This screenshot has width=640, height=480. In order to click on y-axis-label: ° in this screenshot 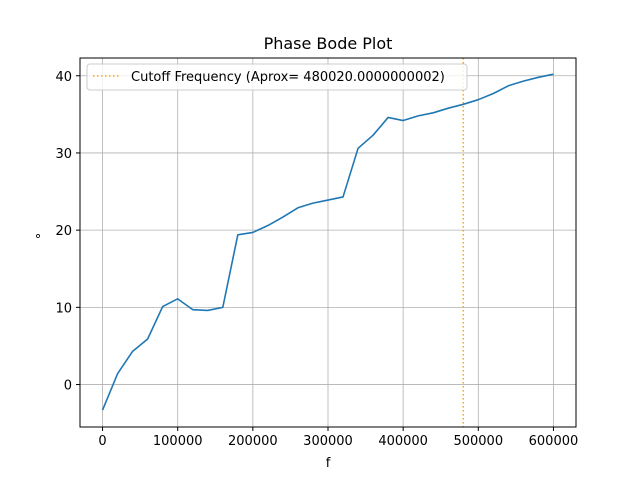, I will do `click(38, 240)`.